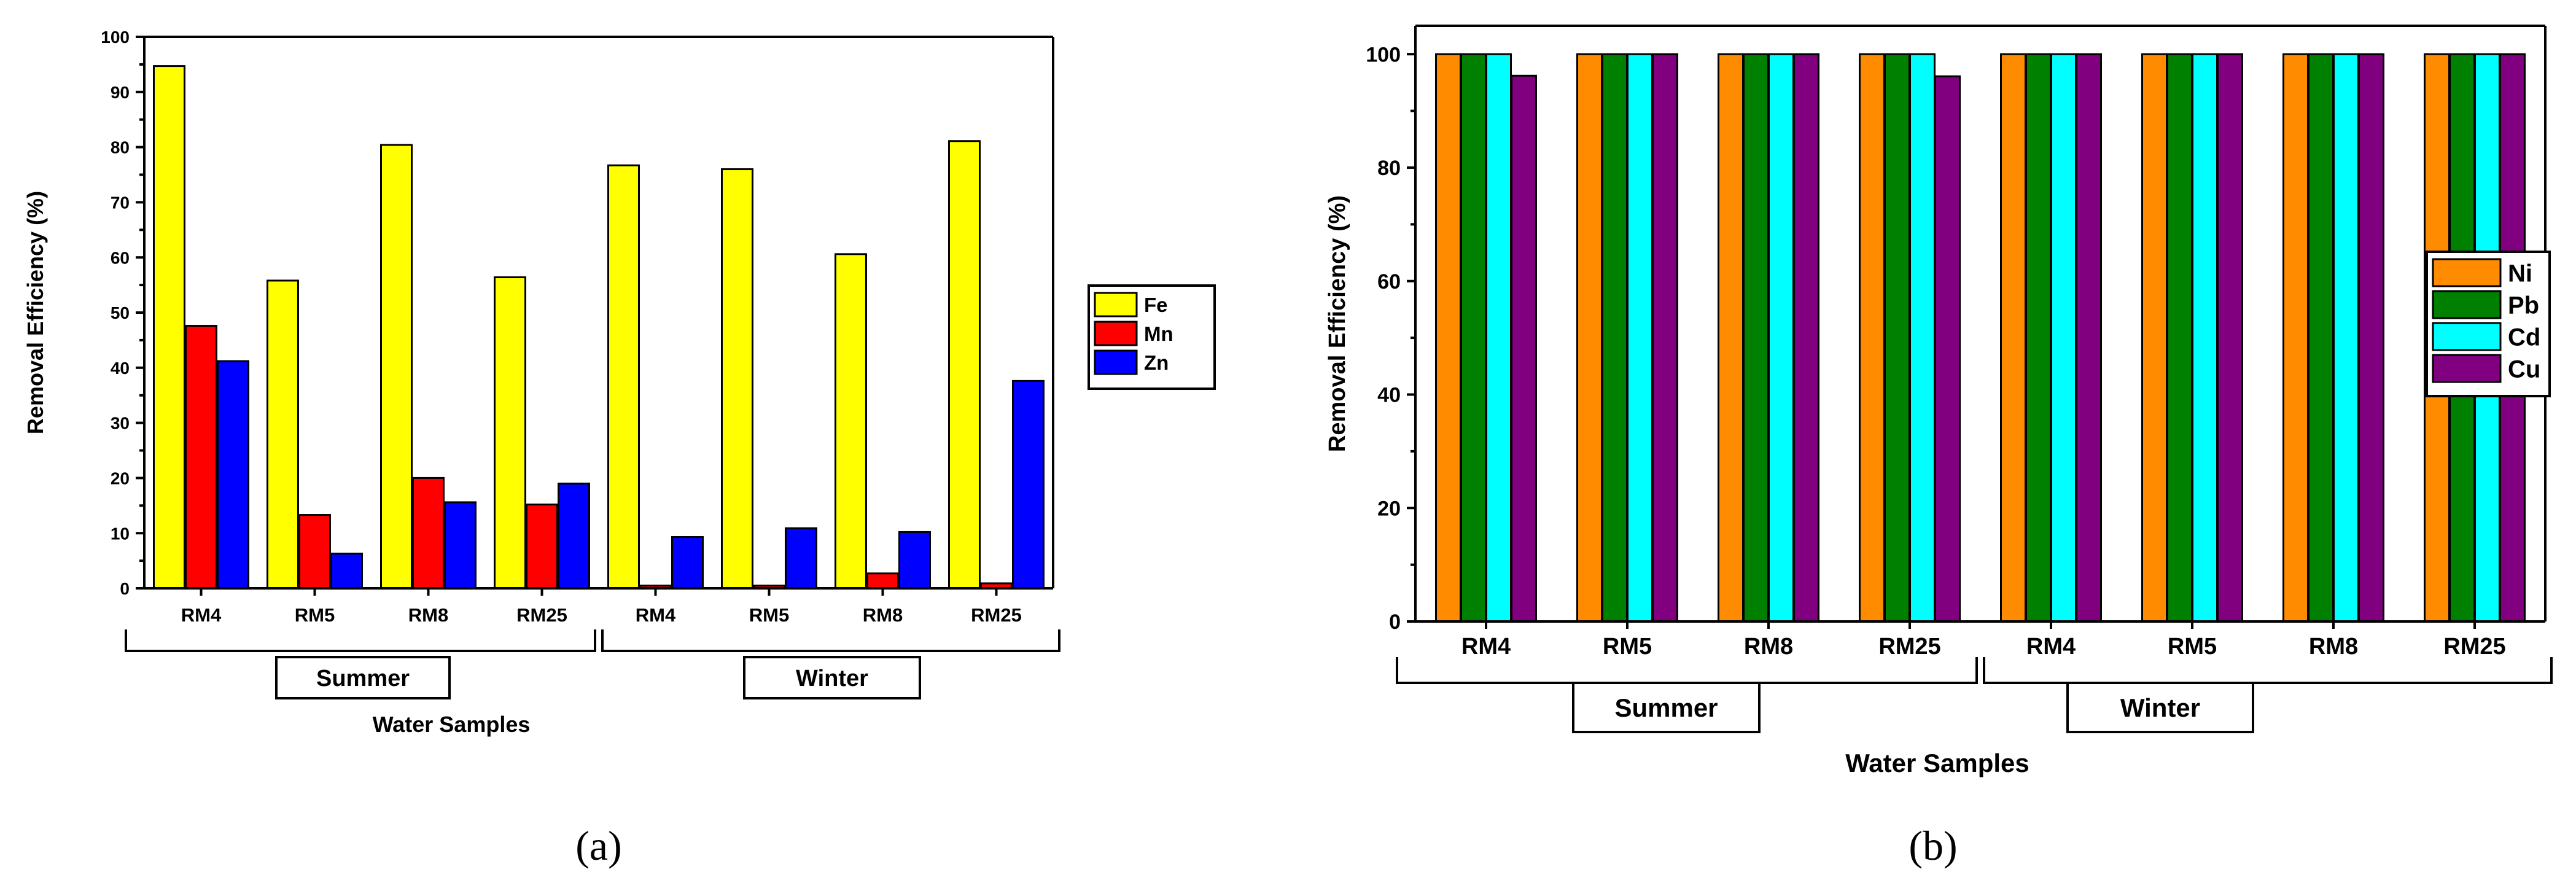 The width and height of the screenshot is (2576, 888). I want to click on bar-cu-rm25-summer, so click(1947, 349).